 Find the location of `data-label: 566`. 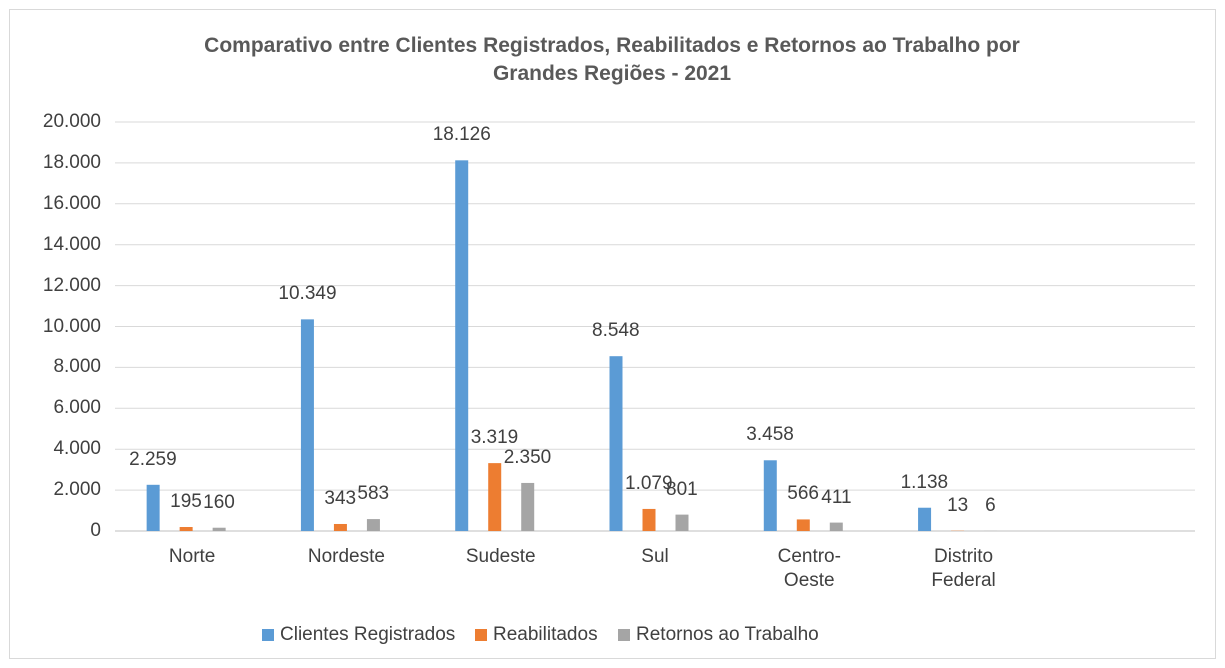

data-label: 566 is located at coordinates (803, 494).